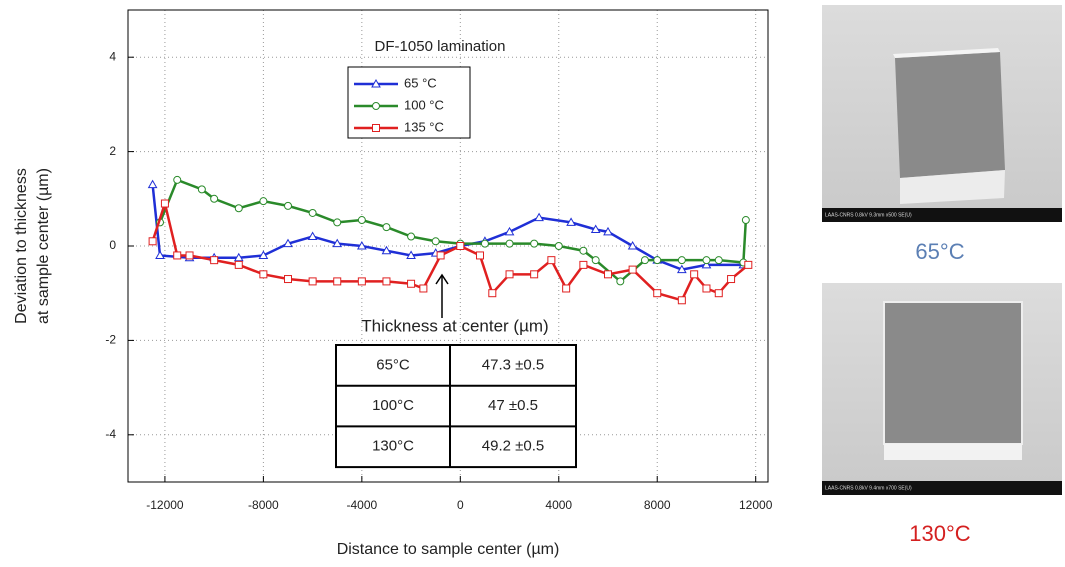  What do you see at coordinates (263, 505) in the screenshot?
I see `x-tick-label: -8000` at bounding box center [263, 505].